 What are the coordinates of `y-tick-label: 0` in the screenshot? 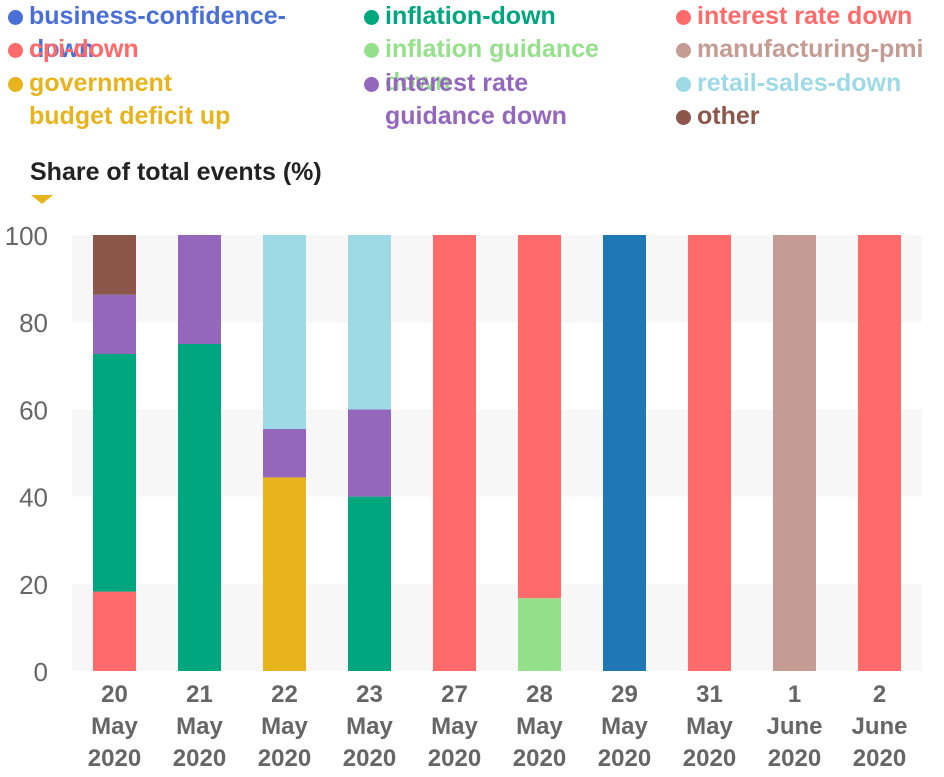 It's located at (41, 672).